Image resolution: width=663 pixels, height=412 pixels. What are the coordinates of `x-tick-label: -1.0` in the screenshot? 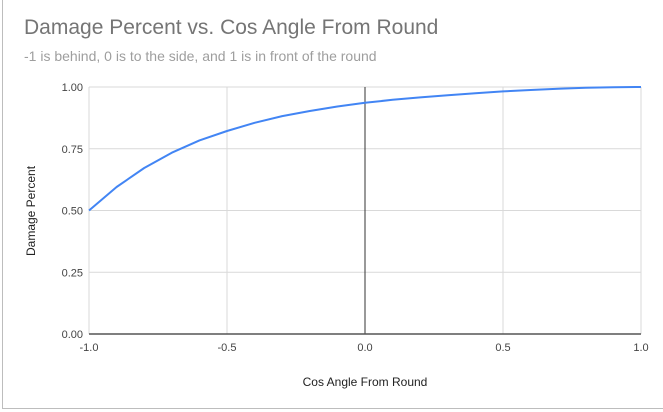 It's located at (89, 348).